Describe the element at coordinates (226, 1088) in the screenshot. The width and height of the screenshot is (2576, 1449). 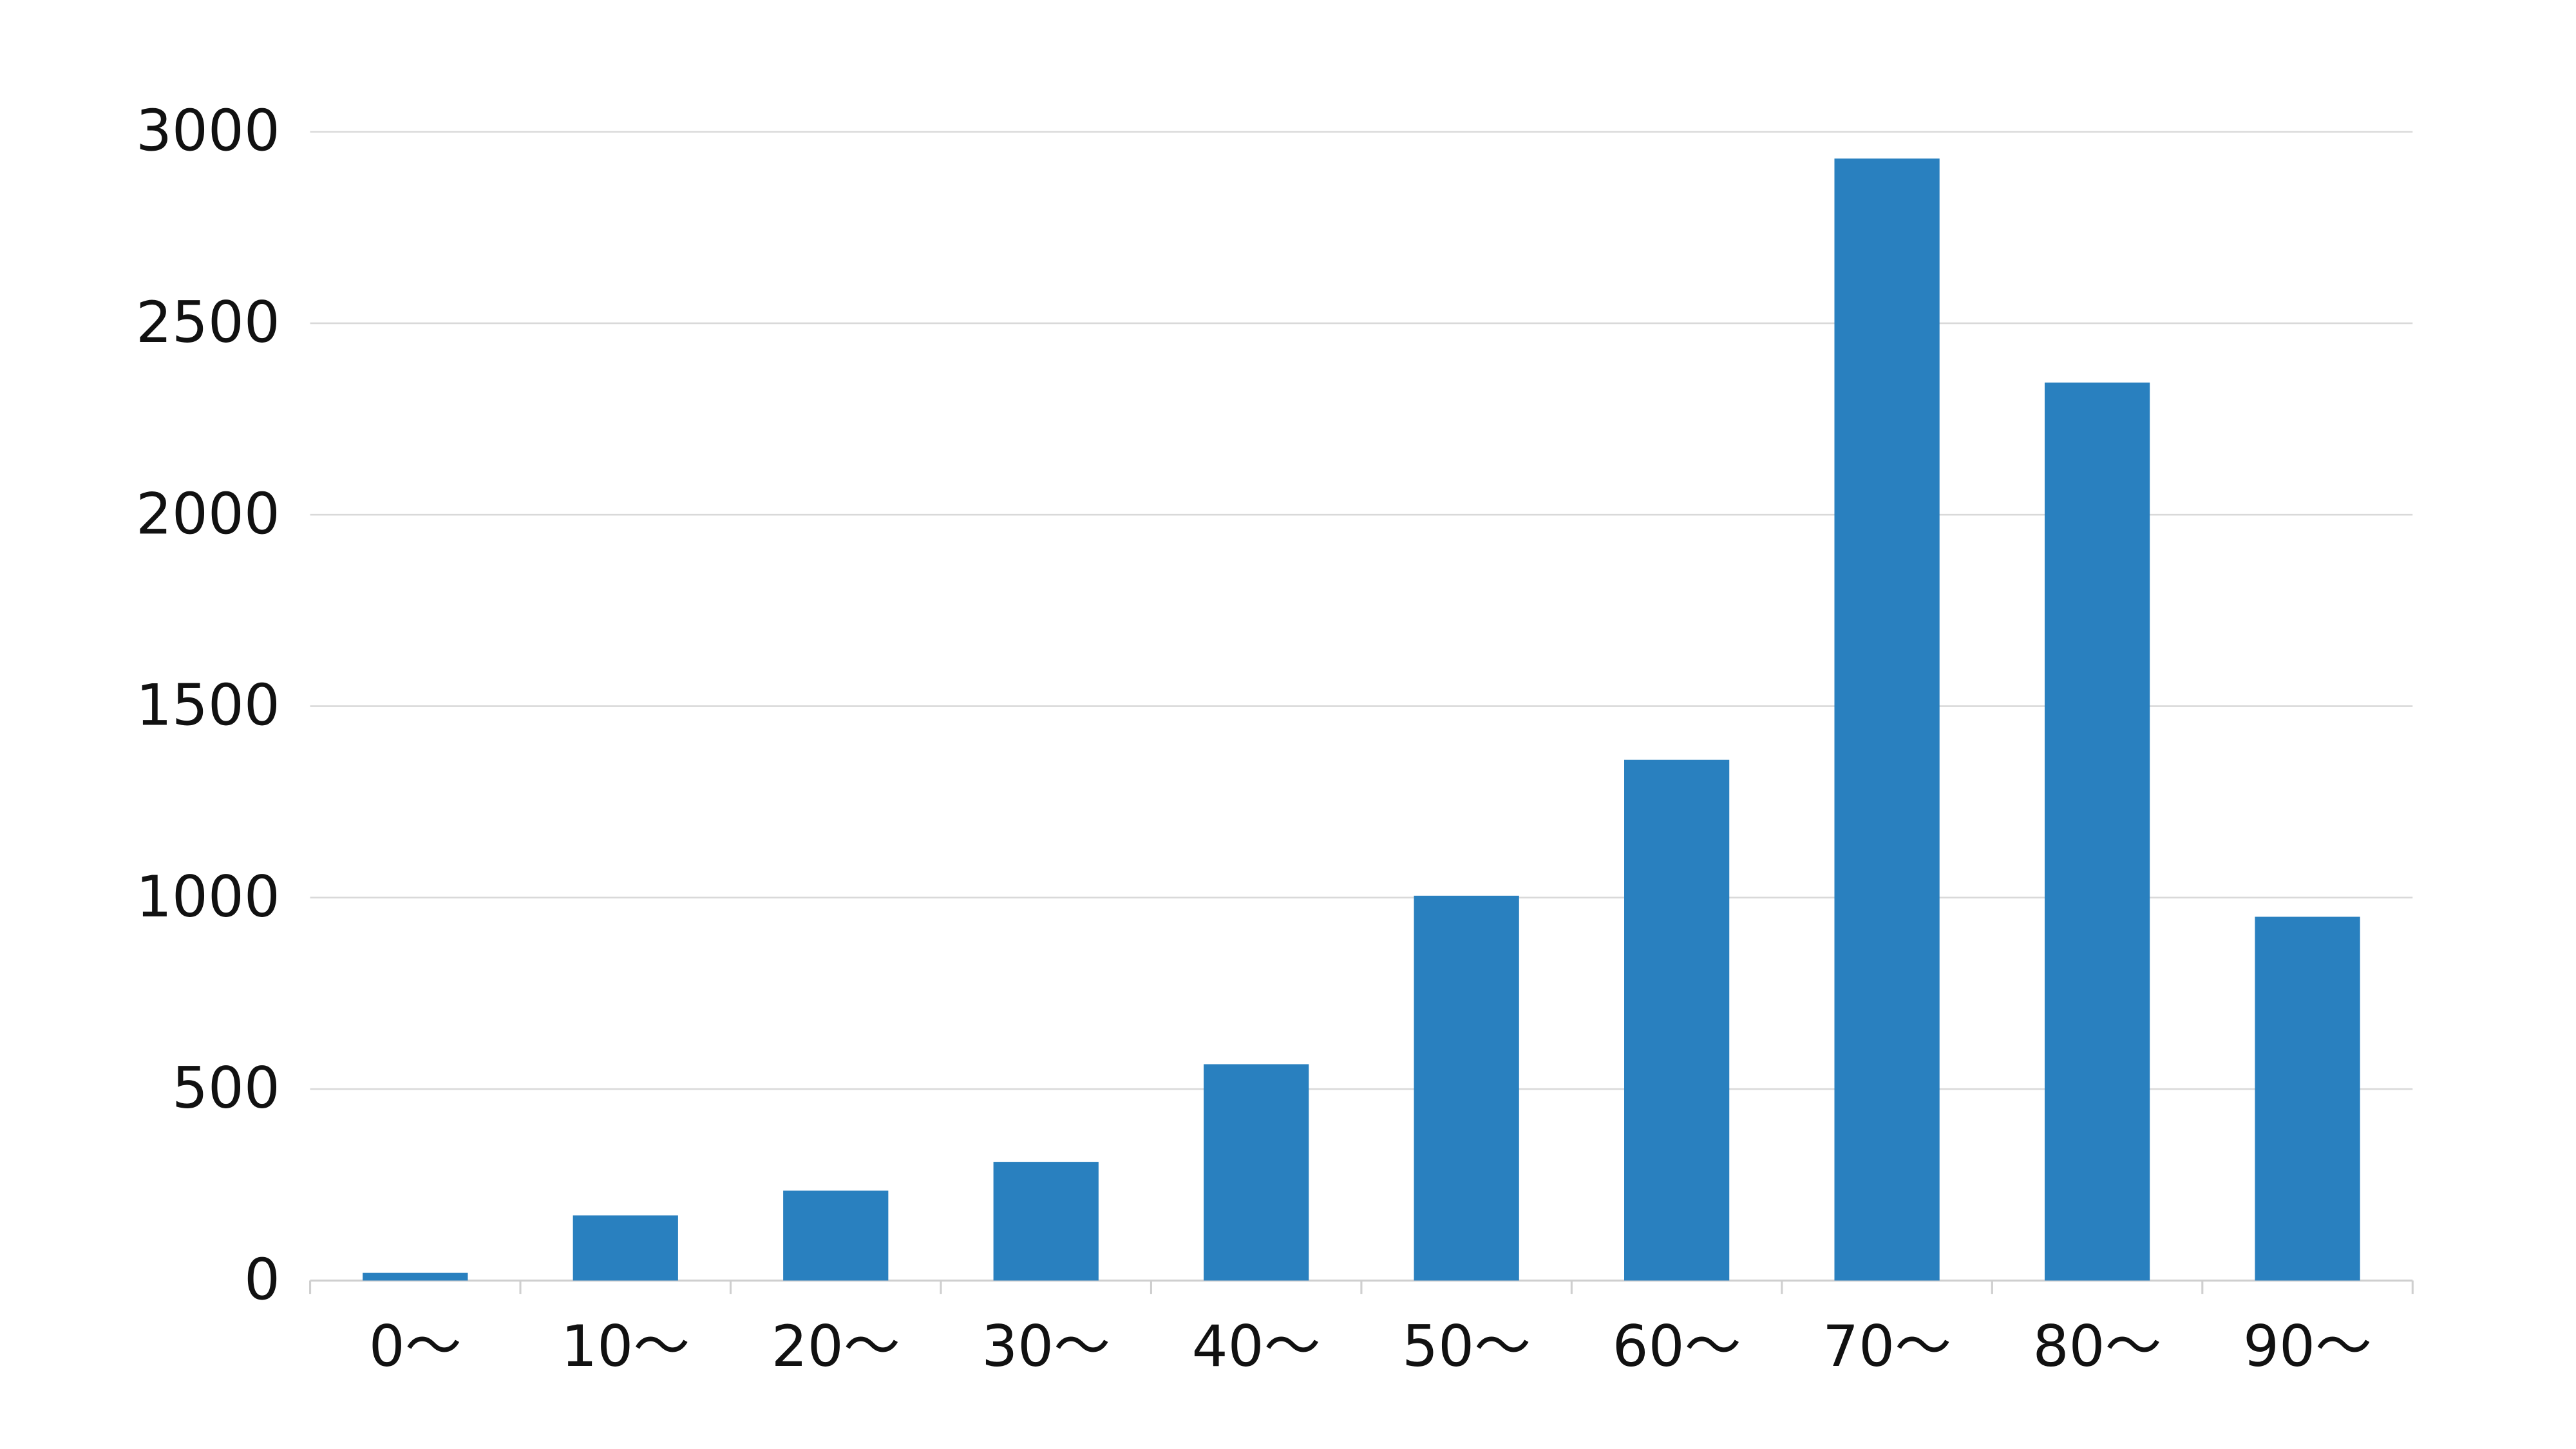
I see `y-tick-label: 500` at that location.